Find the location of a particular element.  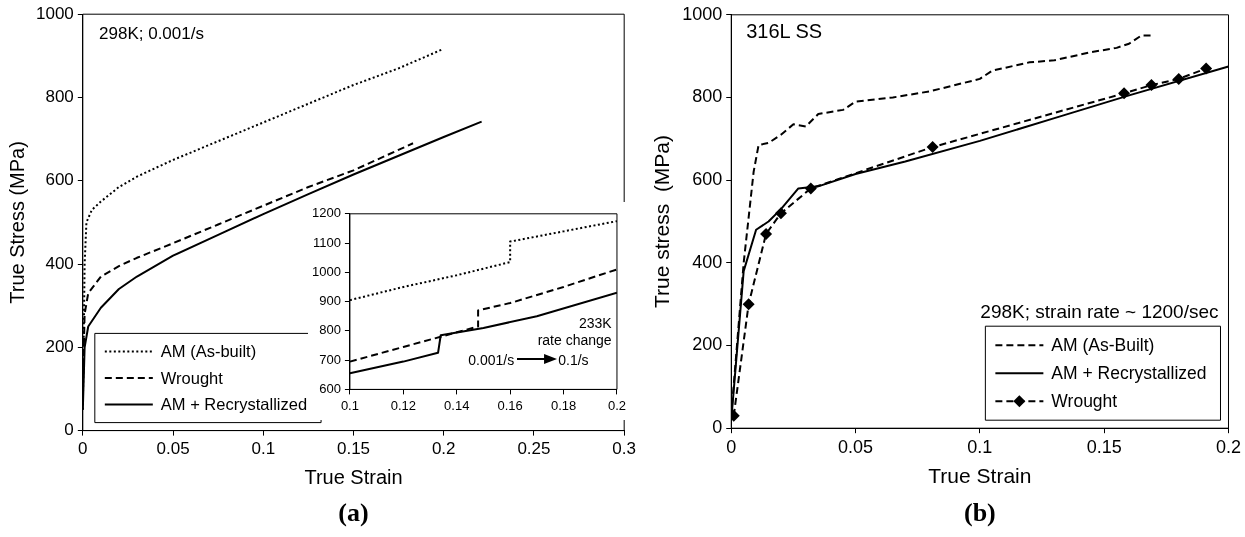

annotation: 233K is located at coordinates (595, 322).